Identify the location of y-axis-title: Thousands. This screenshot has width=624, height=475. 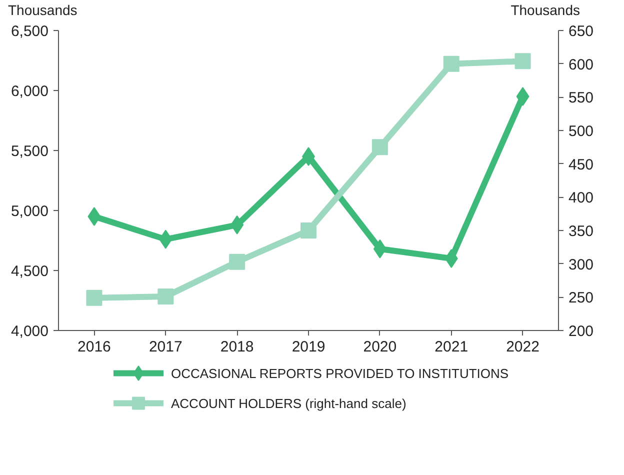
(43, 10).